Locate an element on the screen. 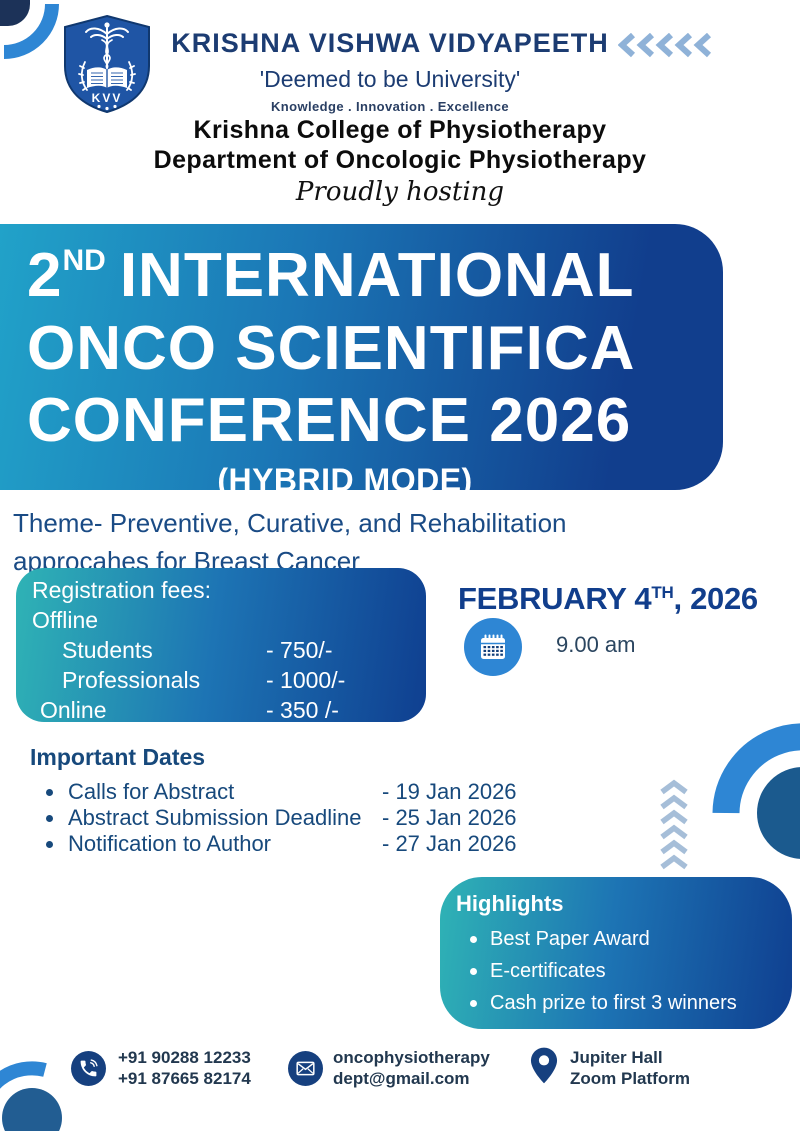 The height and width of the screenshot is (1131, 800). important-dates-title: Important Dates is located at coordinates (118, 757).